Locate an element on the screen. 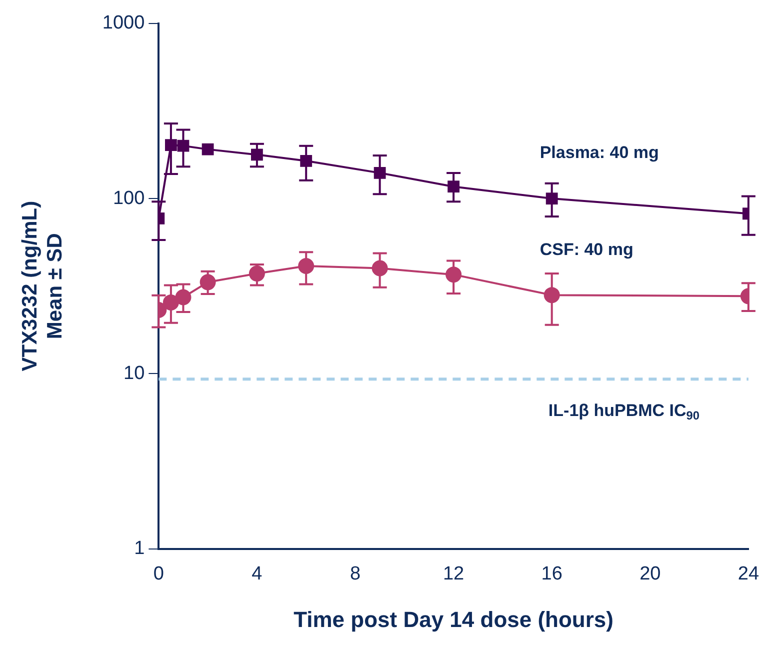 The height and width of the screenshot is (652, 771). y-tick-label: 100 is located at coordinates (128, 198).